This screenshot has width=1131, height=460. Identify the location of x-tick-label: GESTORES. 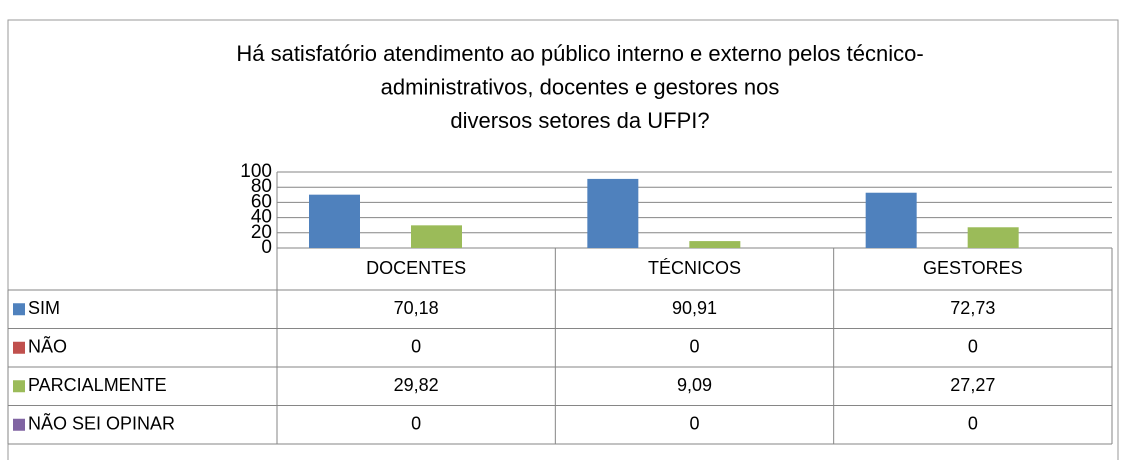
(973, 268).